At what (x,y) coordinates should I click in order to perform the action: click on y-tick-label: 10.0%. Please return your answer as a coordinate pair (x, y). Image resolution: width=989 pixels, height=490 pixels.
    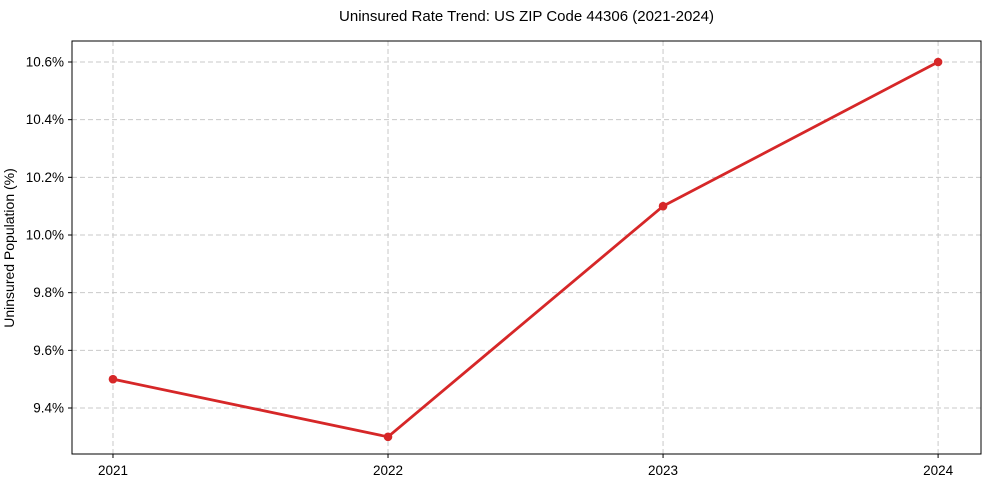
    Looking at the image, I should click on (45, 235).